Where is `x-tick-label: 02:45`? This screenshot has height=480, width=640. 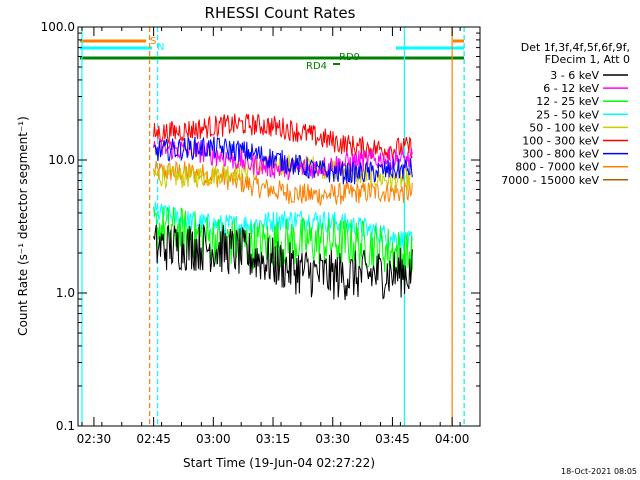 x-tick-label: 02:45 is located at coordinates (153, 439).